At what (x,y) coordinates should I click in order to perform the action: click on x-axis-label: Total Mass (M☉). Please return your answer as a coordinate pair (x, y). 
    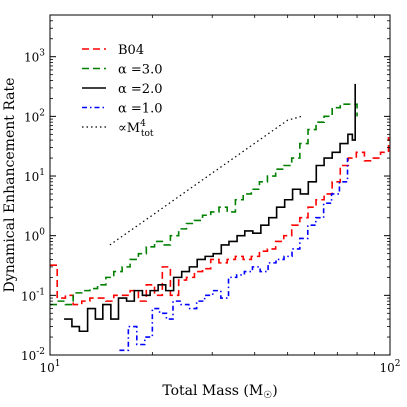
    Looking at the image, I should click on (219, 392).